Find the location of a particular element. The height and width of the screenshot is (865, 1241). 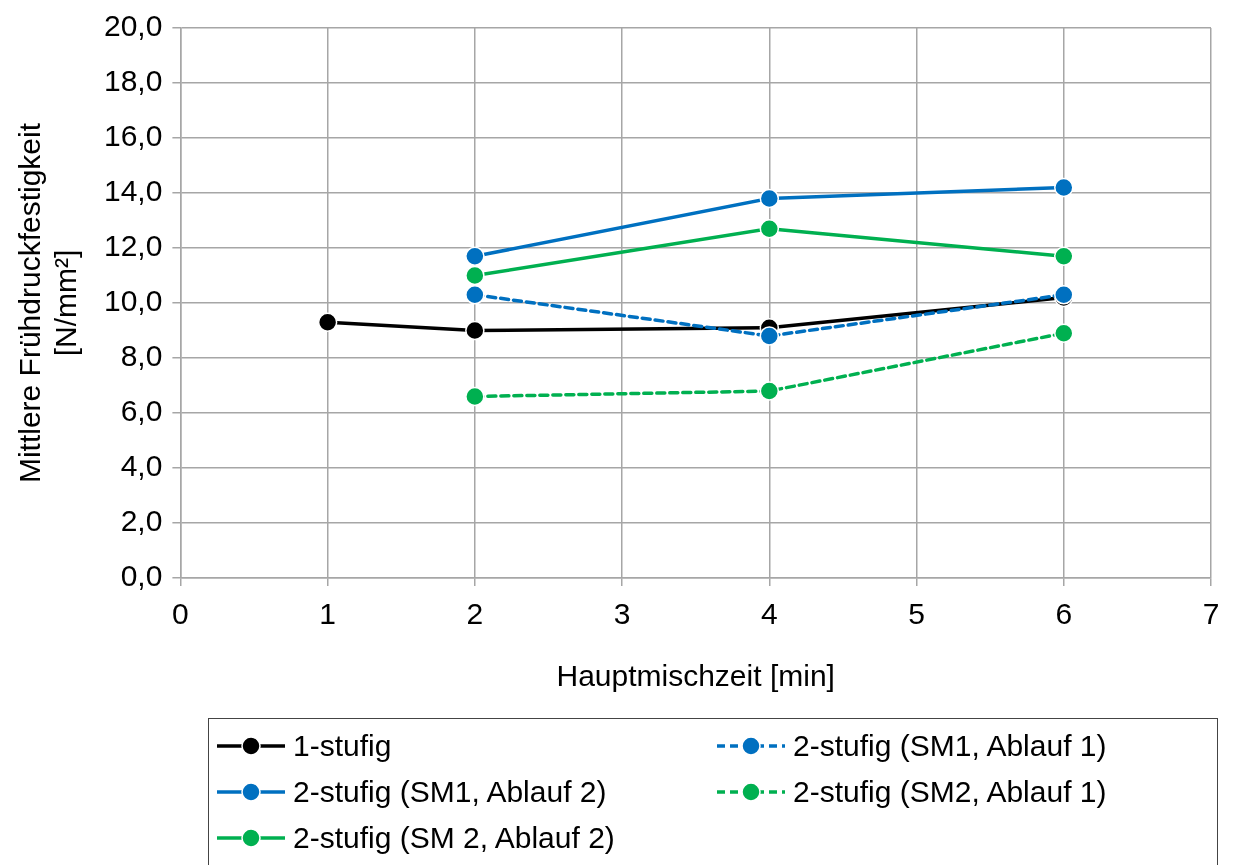

legend-label: 2-stufig (SM 2, Ablauf 2) is located at coordinates (454, 838).